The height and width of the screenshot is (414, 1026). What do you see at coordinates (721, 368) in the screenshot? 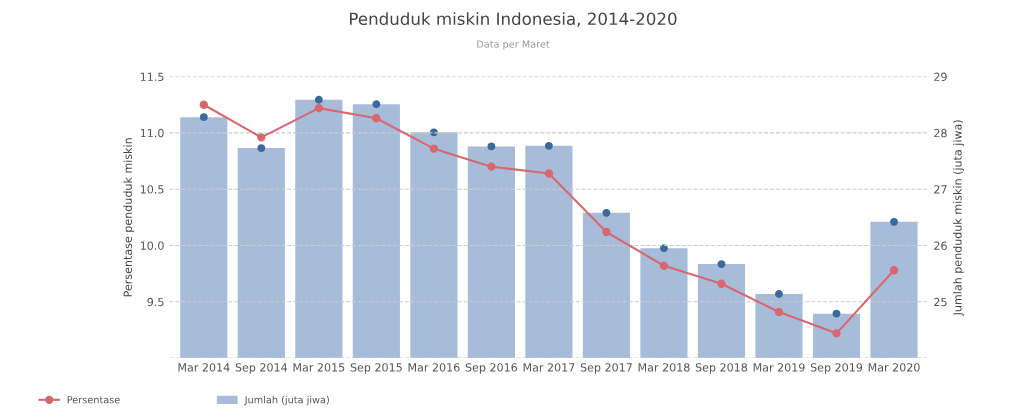
I see `x-tick-label: Sep 2018` at bounding box center [721, 368].